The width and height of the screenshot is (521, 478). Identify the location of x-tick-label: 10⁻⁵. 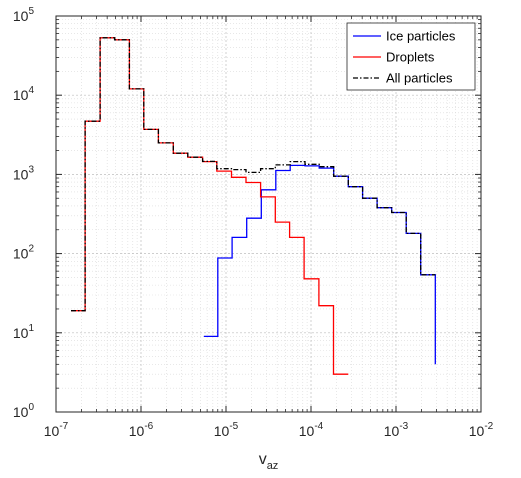
(226, 430).